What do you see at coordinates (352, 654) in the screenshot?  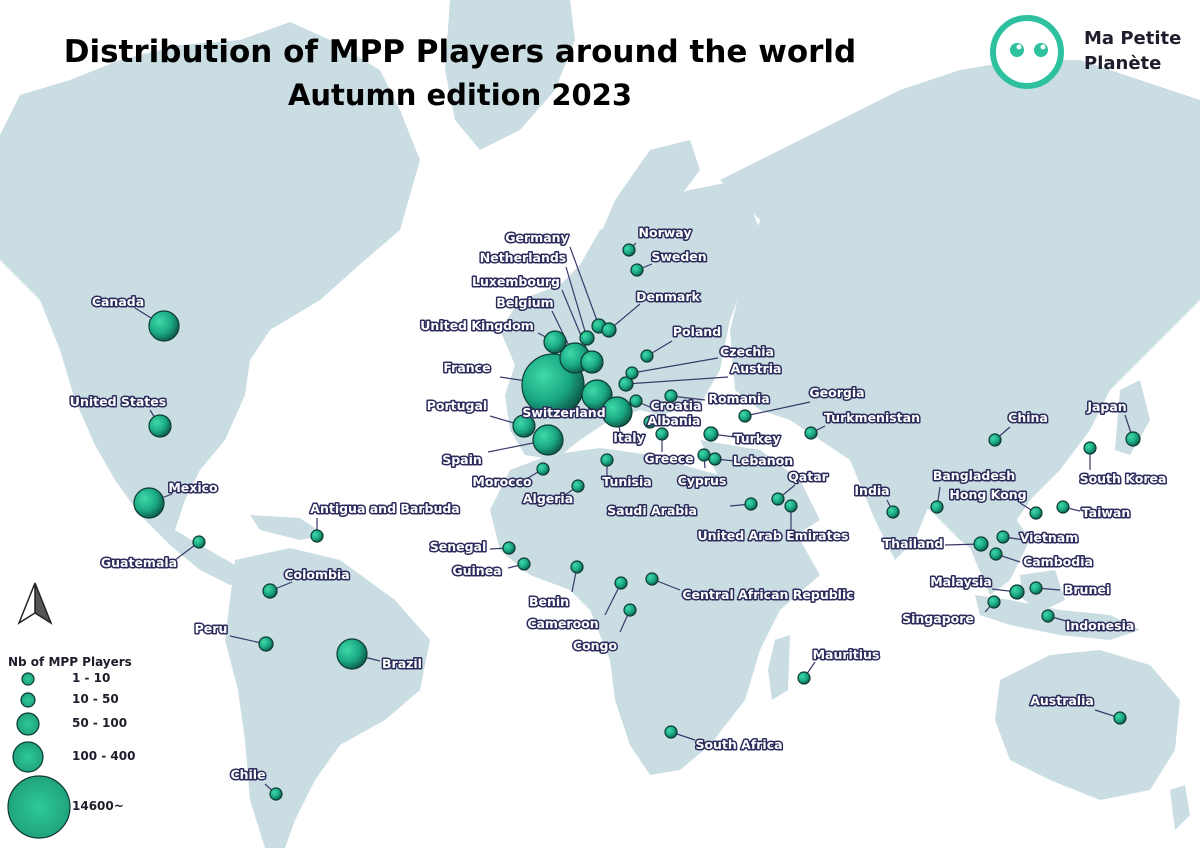 I see `bubble-brazil` at bounding box center [352, 654].